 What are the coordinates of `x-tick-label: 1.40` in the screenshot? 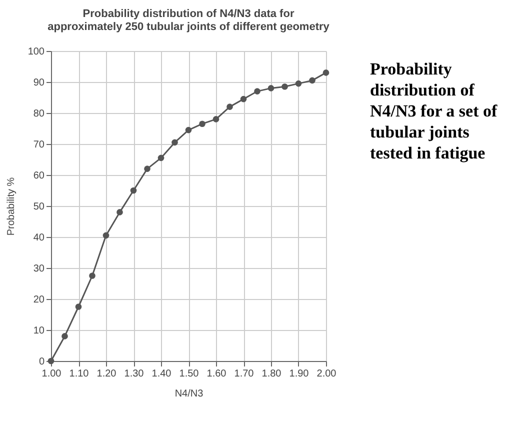 It's located at (162, 374).